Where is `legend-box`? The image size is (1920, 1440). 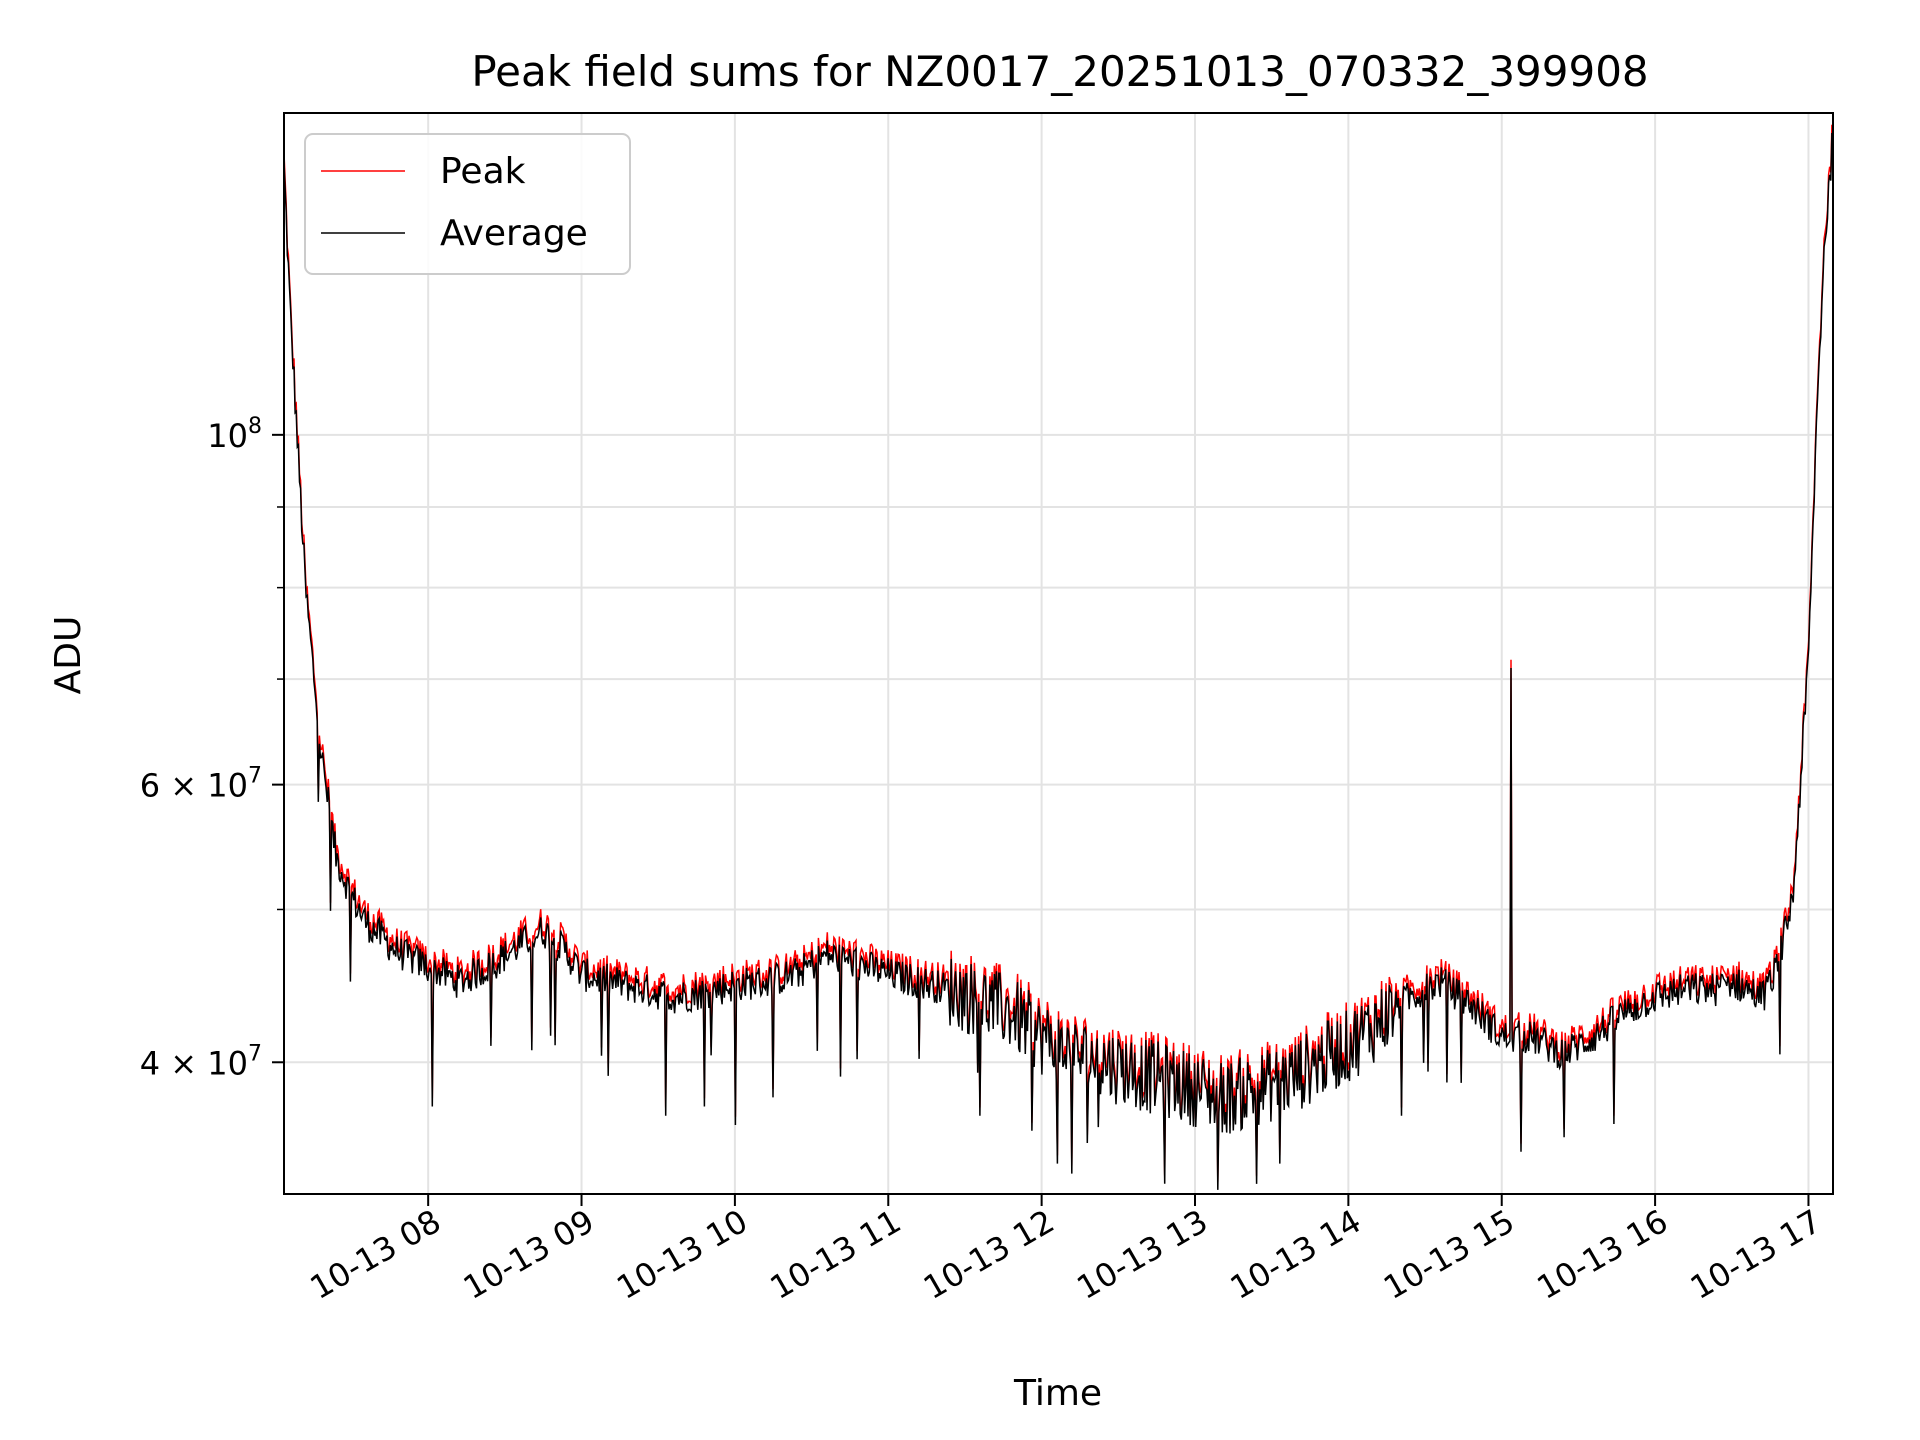
legend-box is located at coordinates (467, 204).